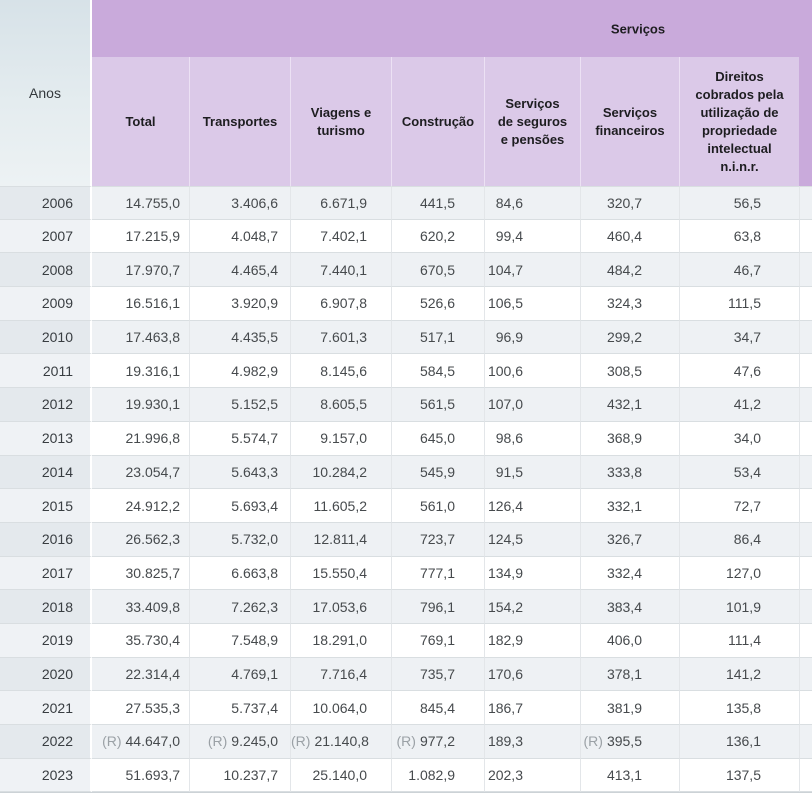 The image size is (812, 793). What do you see at coordinates (46, 236) in the screenshot?
I see `year-cell: 2007` at bounding box center [46, 236].